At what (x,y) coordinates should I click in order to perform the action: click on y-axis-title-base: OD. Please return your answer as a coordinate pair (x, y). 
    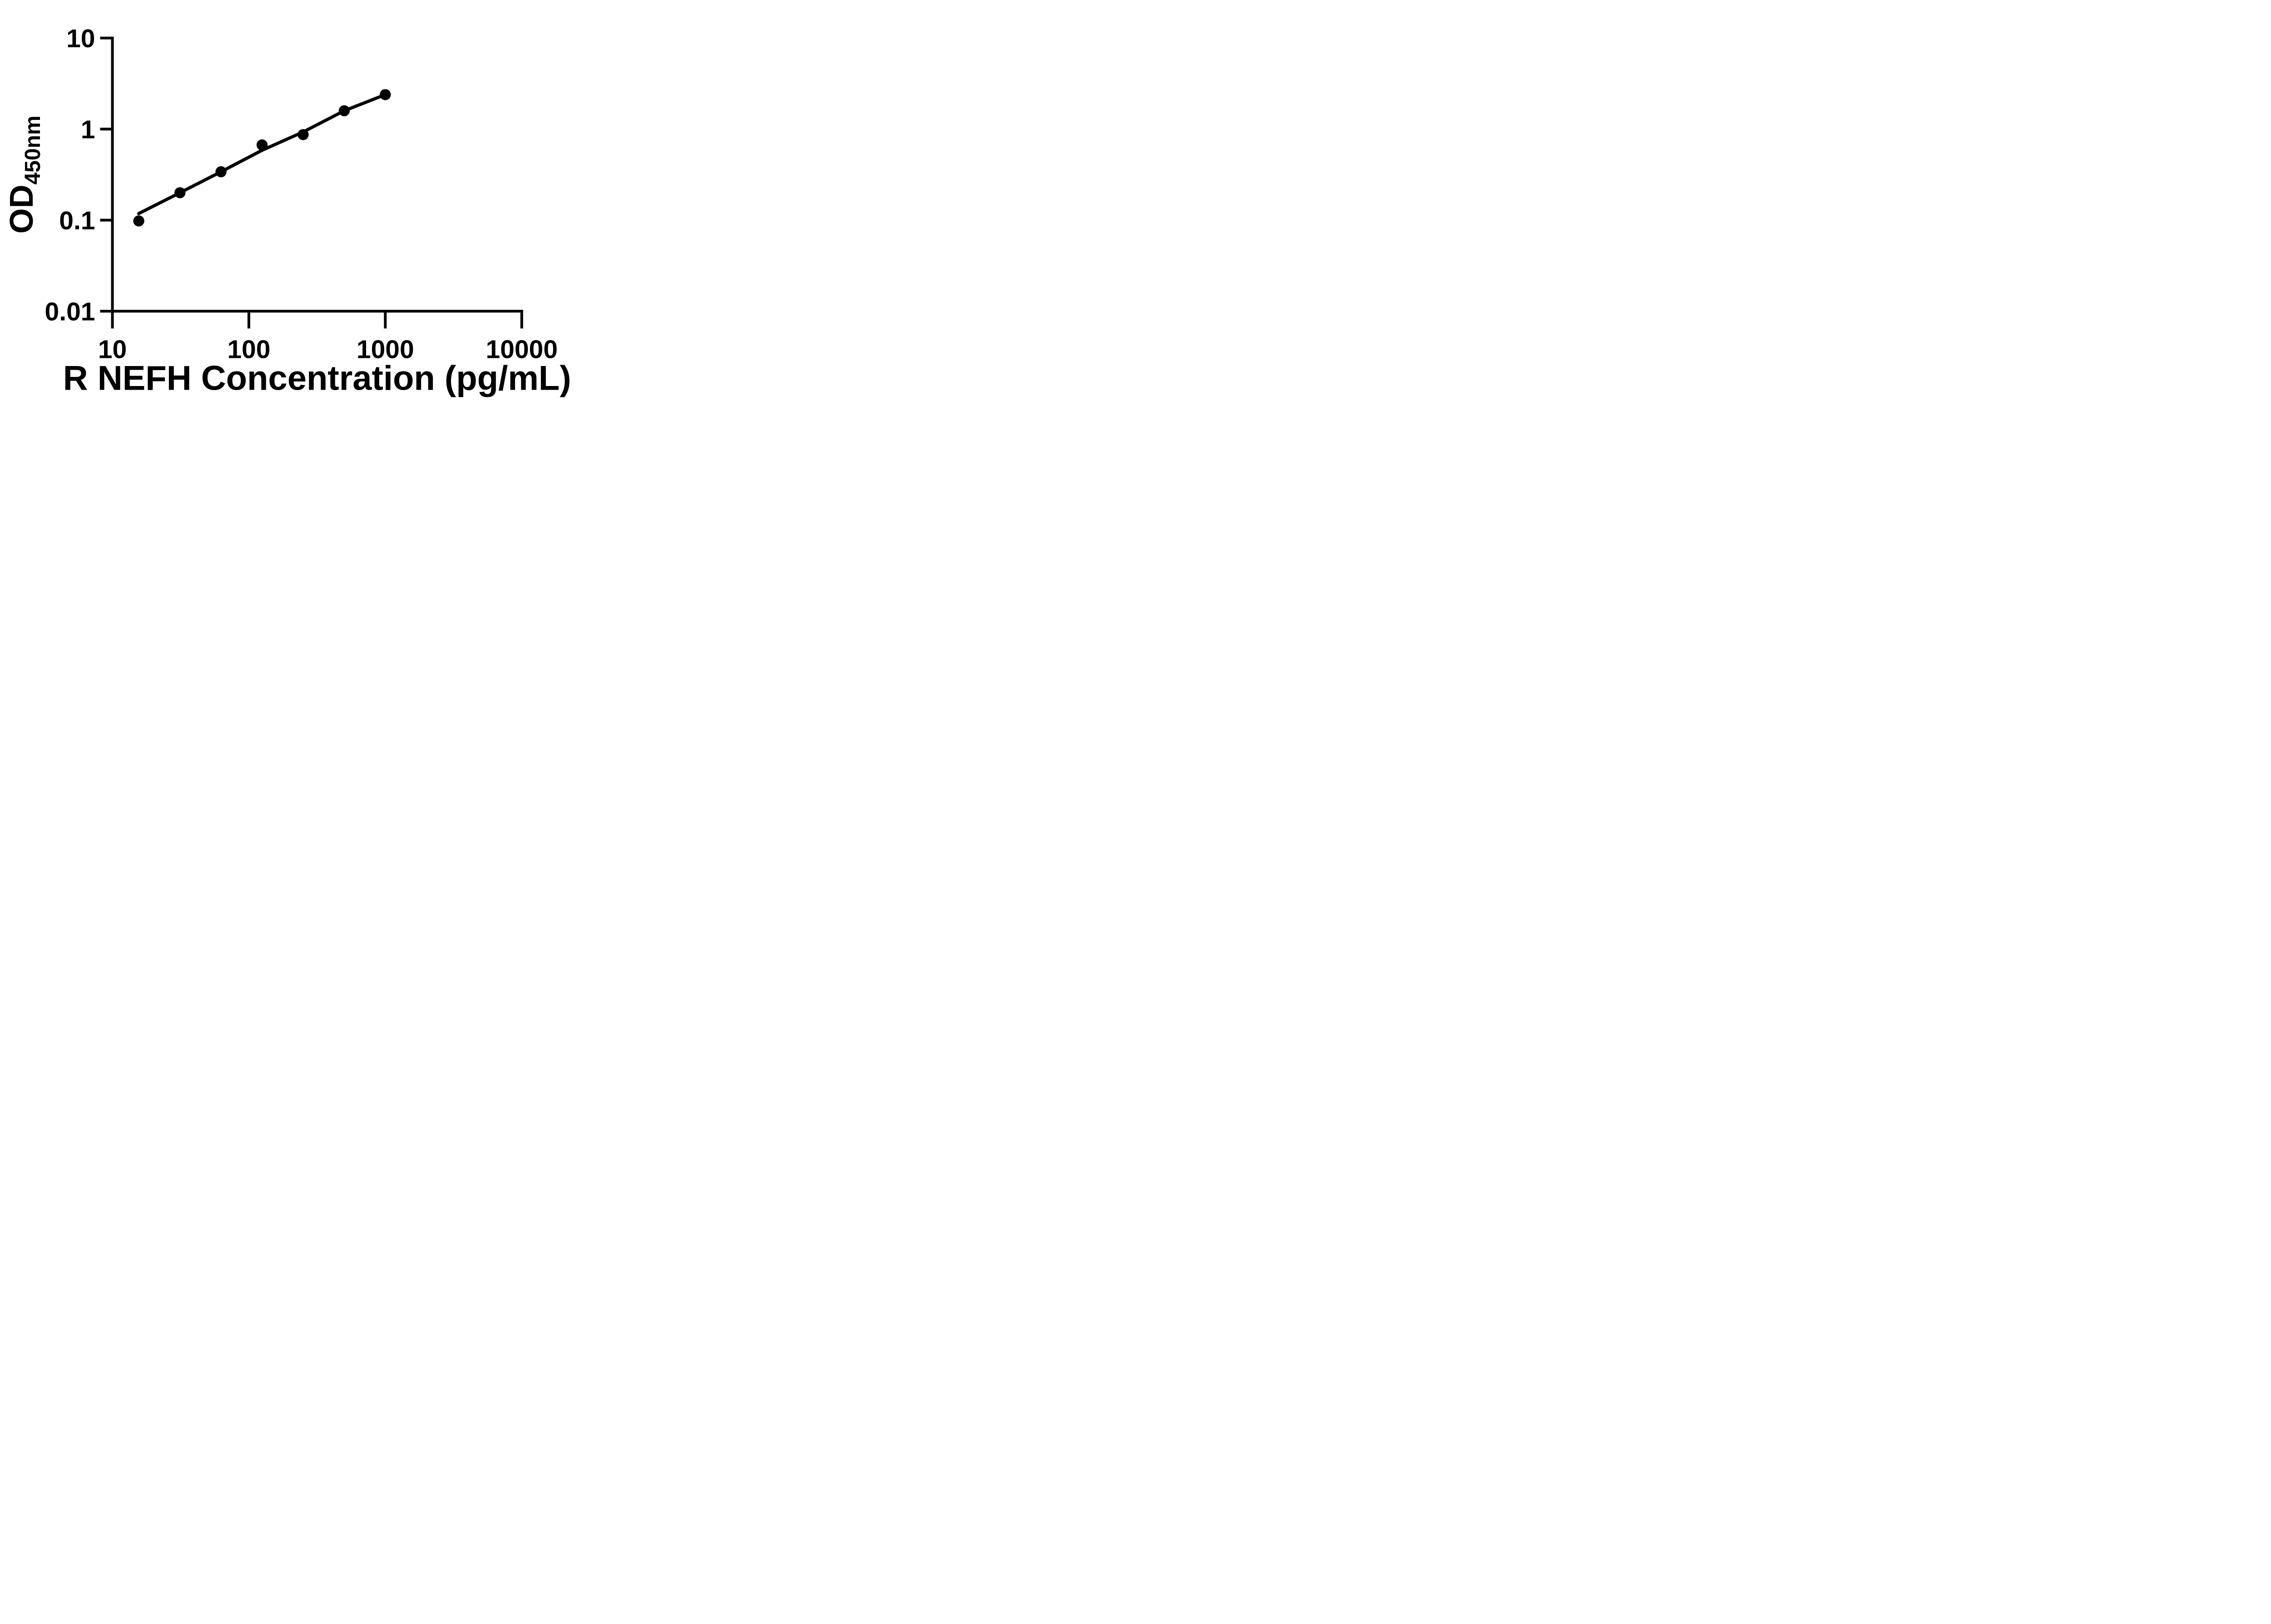
    Looking at the image, I should click on (22, 209).